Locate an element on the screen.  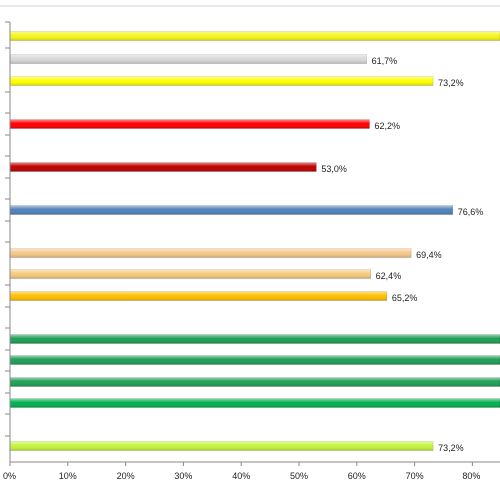
y-tick-marks is located at coordinates (7, 229).